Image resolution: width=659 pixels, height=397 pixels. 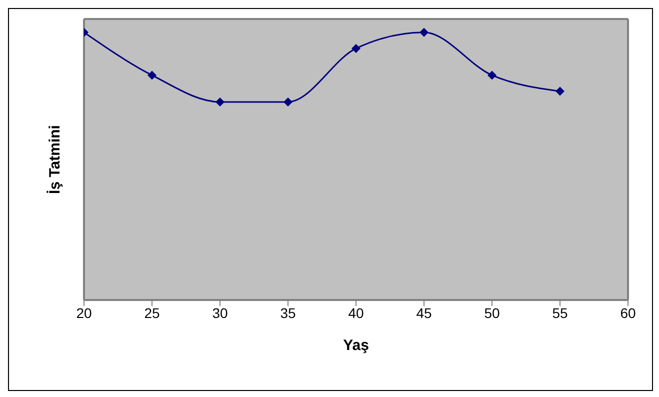 What do you see at coordinates (424, 312) in the screenshot?
I see `x-tick-label: 45` at bounding box center [424, 312].